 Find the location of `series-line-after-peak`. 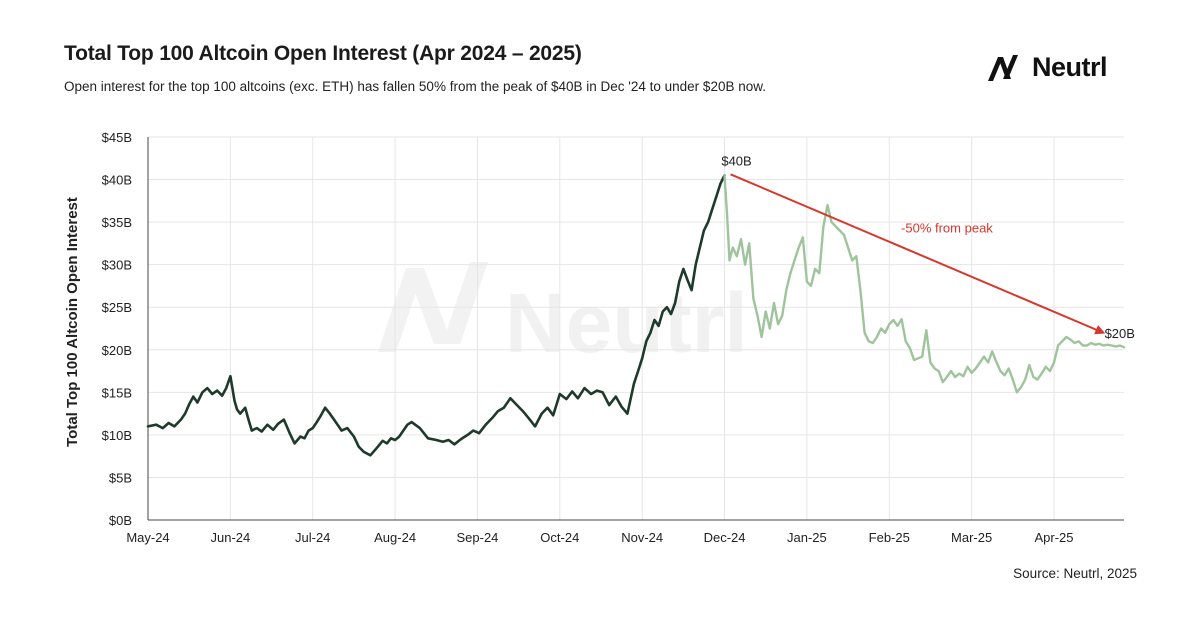

series-line-after-peak is located at coordinates (924, 284).